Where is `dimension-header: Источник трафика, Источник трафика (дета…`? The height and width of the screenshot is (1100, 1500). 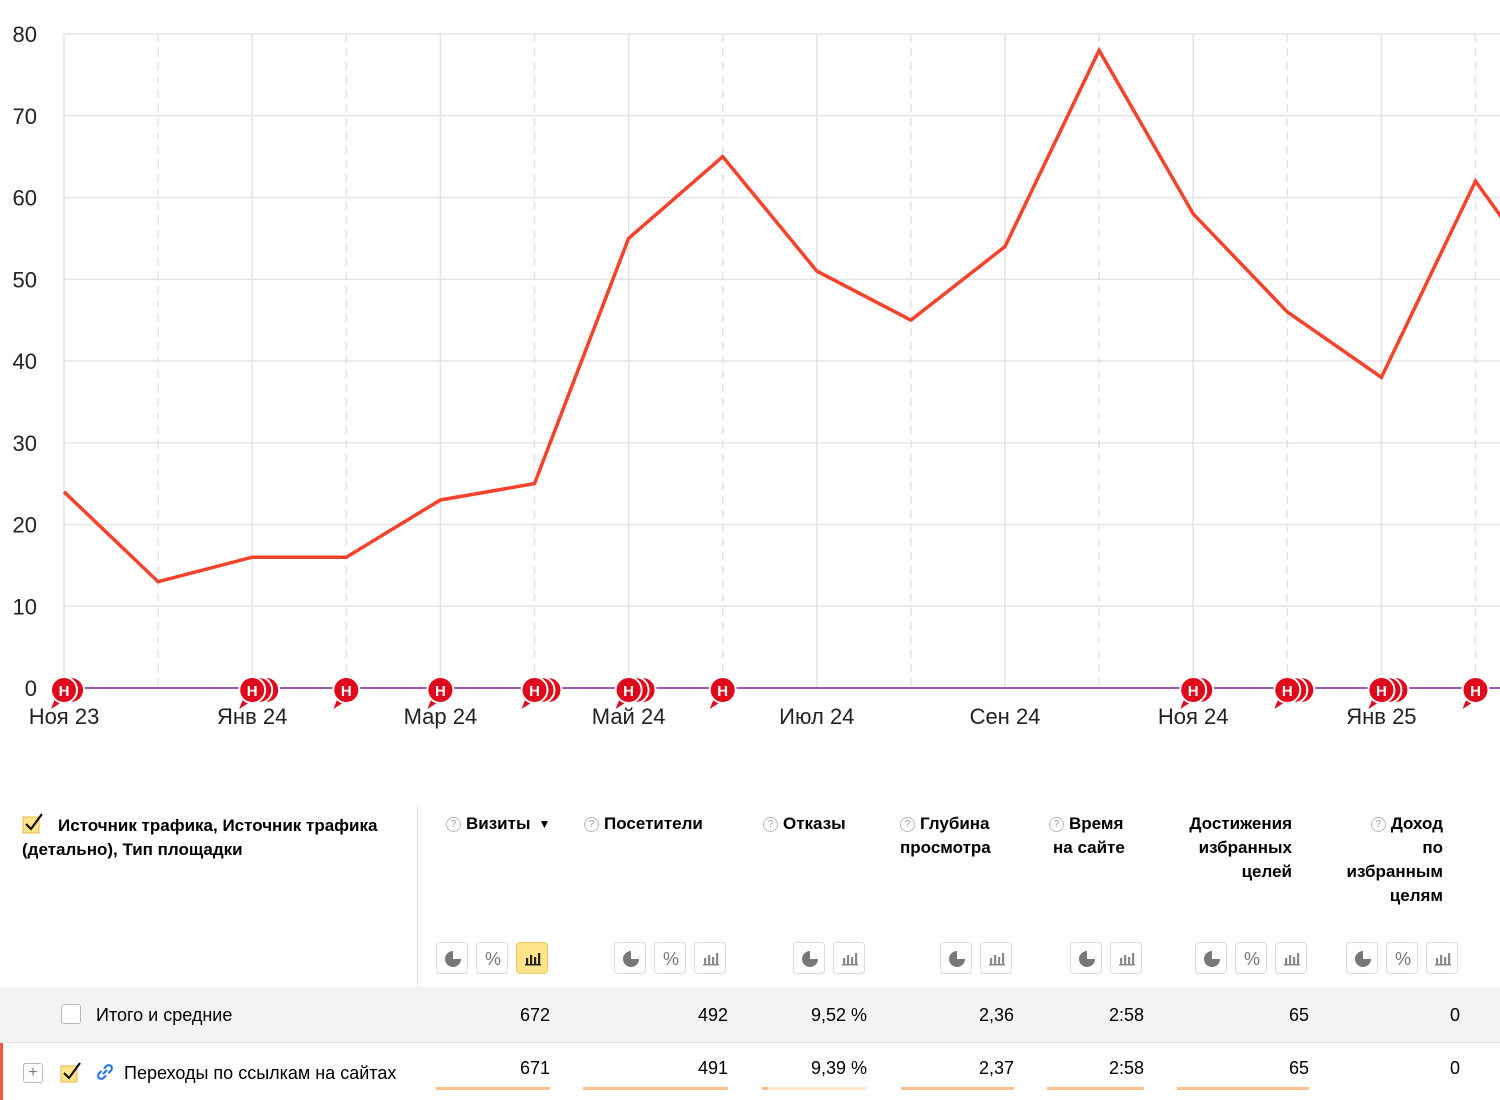
dimension-header: Источник трафика, Источник трафика (дета… is located at coordinates (217, 837).